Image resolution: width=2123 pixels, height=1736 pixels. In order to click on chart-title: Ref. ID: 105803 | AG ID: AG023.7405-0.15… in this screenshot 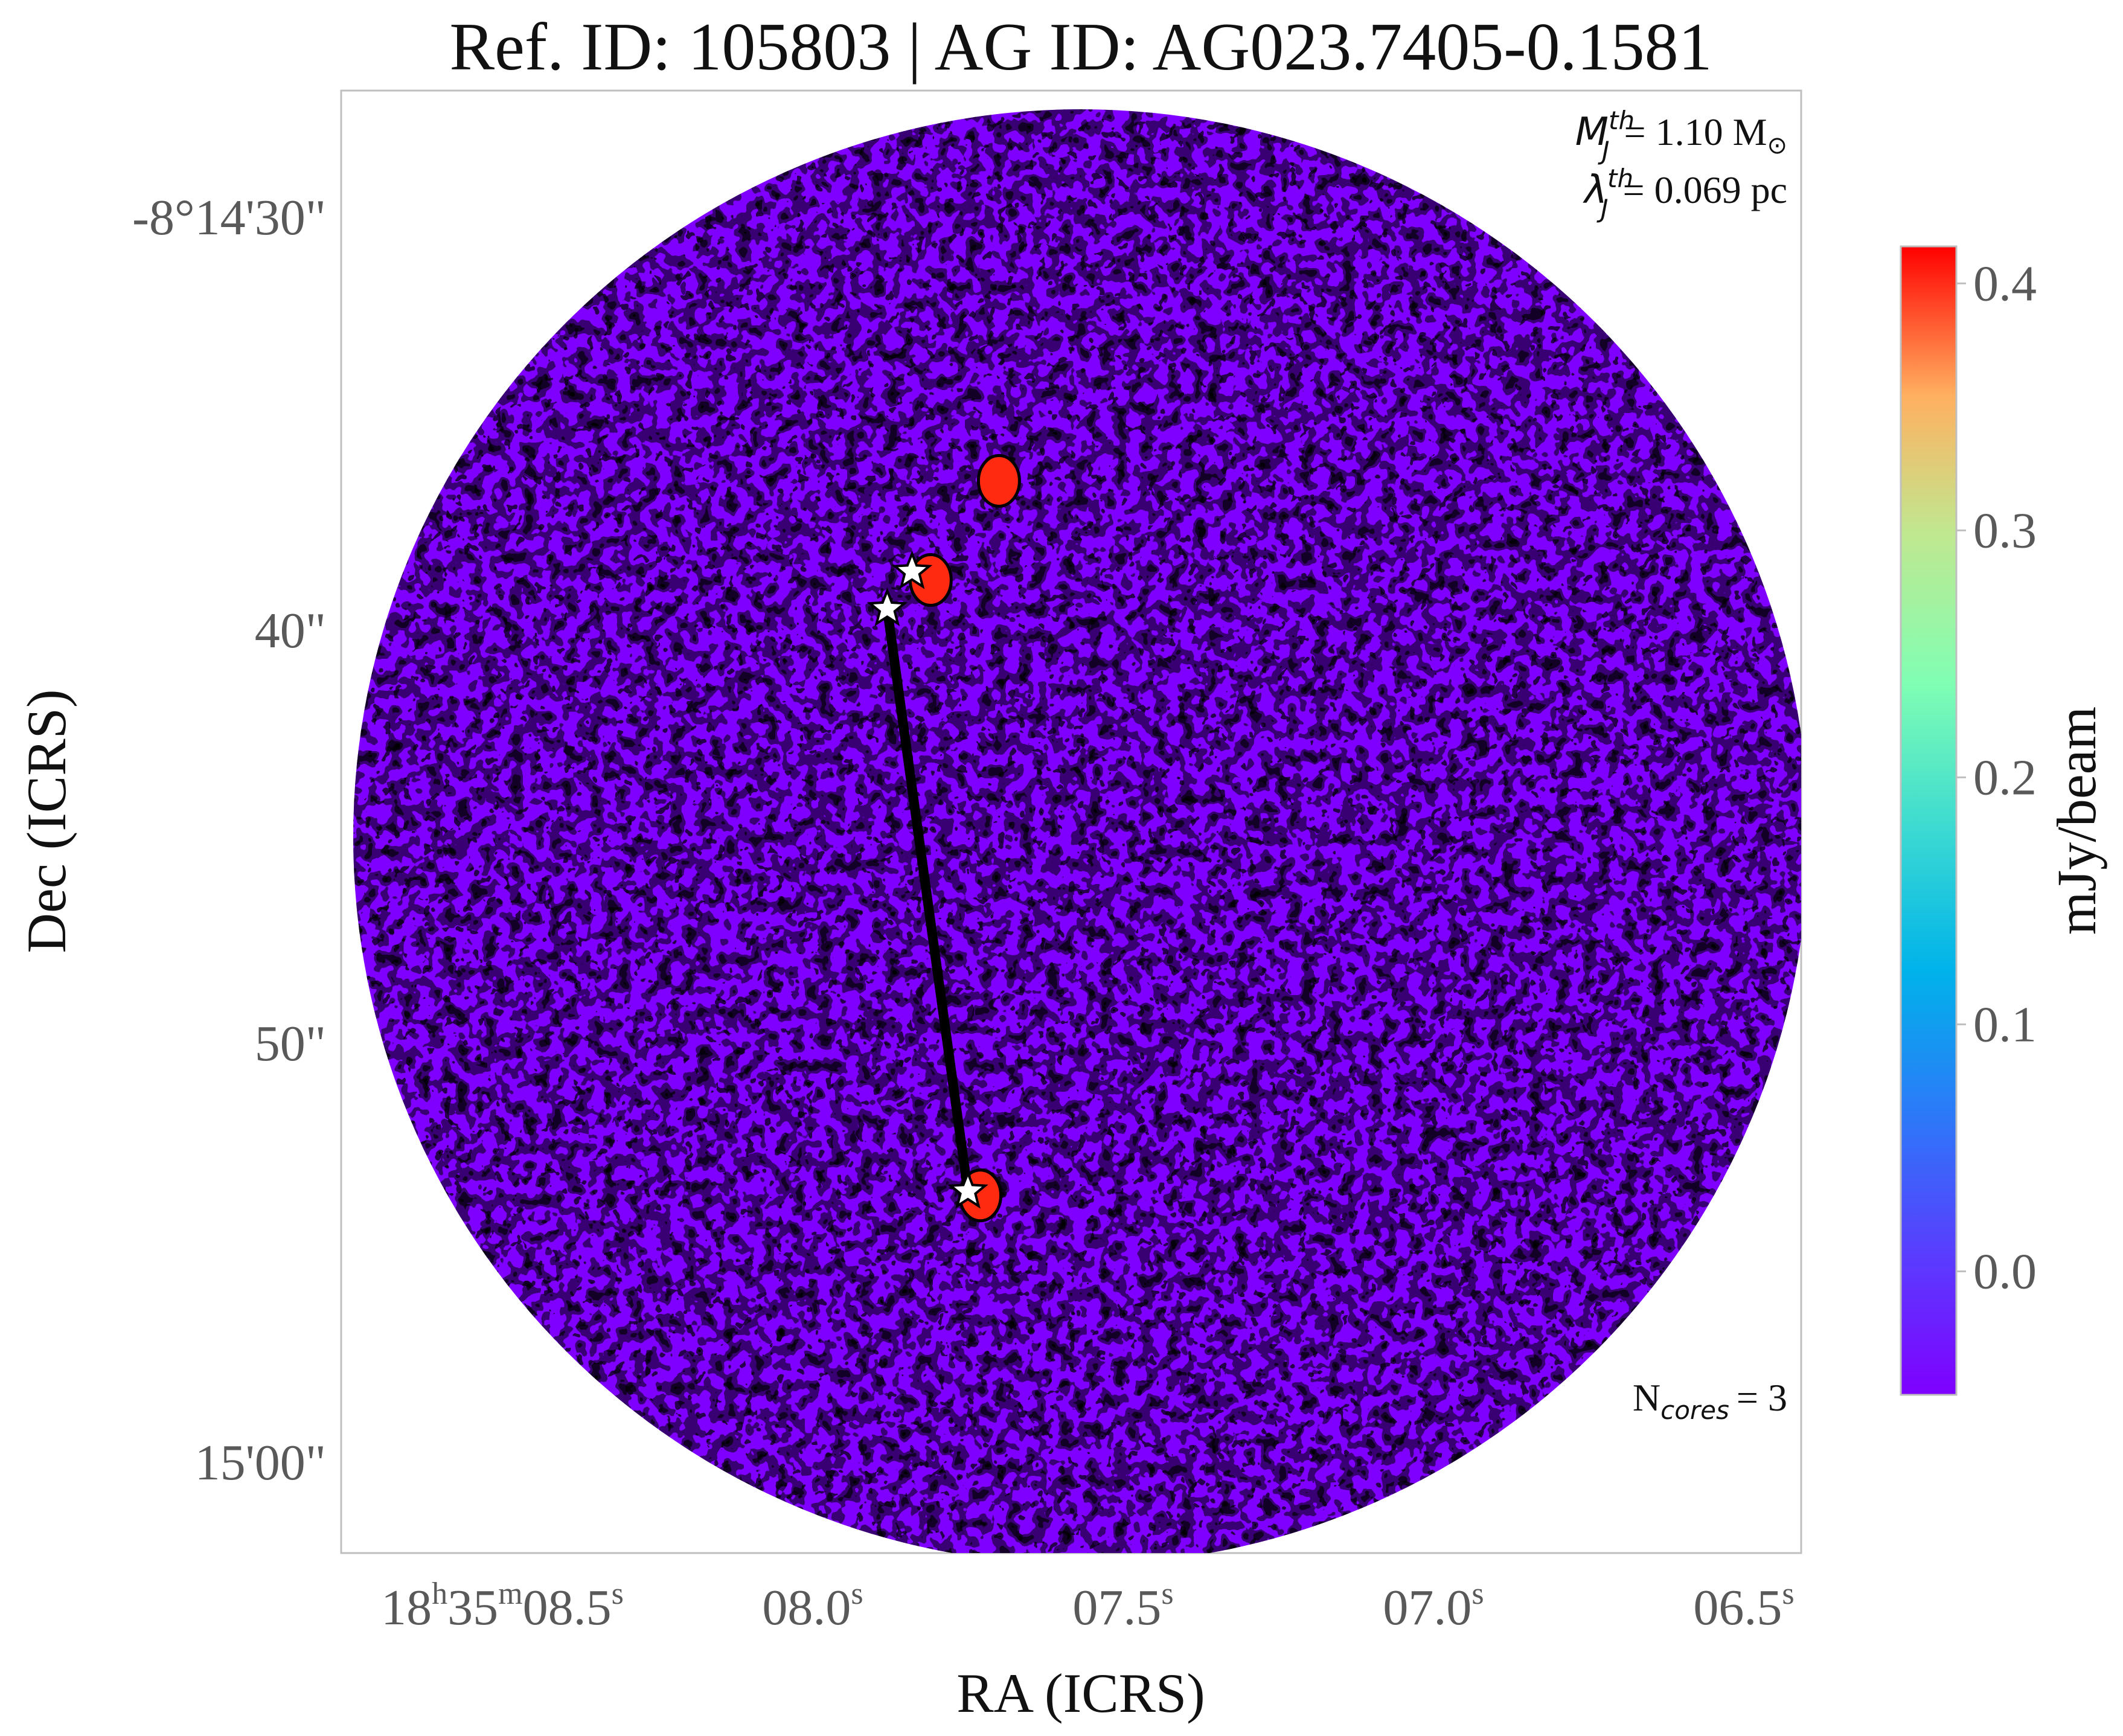, I will do `click(1080, 47)`.